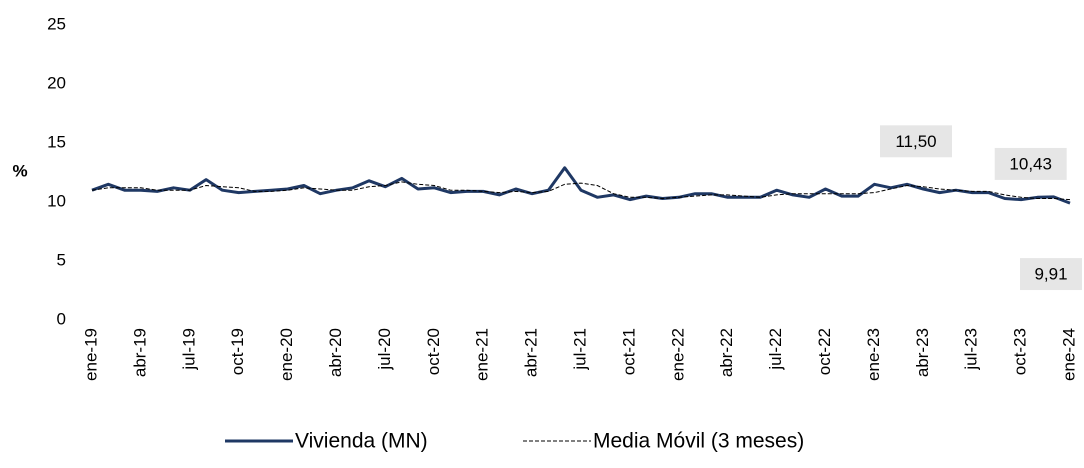 The width and height of the screenshot is (1084, 468). Describe the element at coordinates (237, 351) in the screenshot. I see `x-tick-label: oct-19` at that location.